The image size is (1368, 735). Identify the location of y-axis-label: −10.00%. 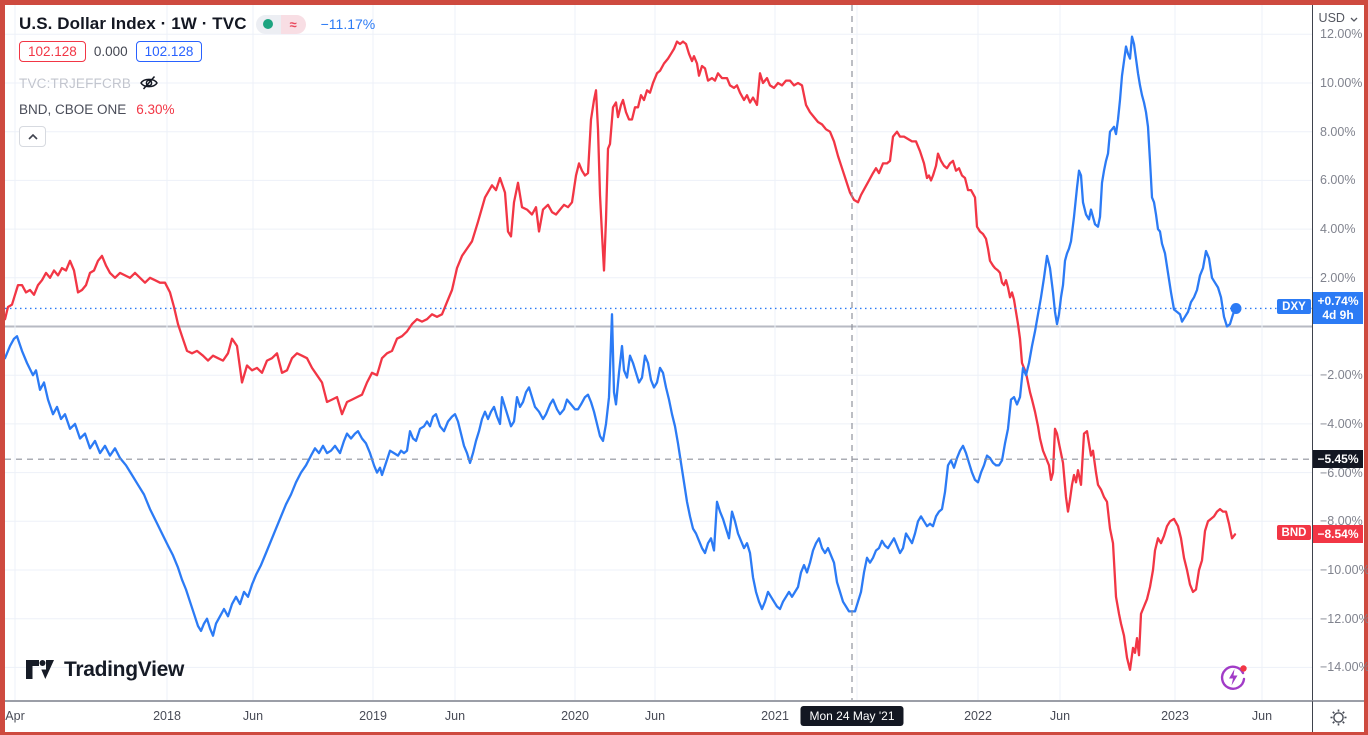
(1344, 570).